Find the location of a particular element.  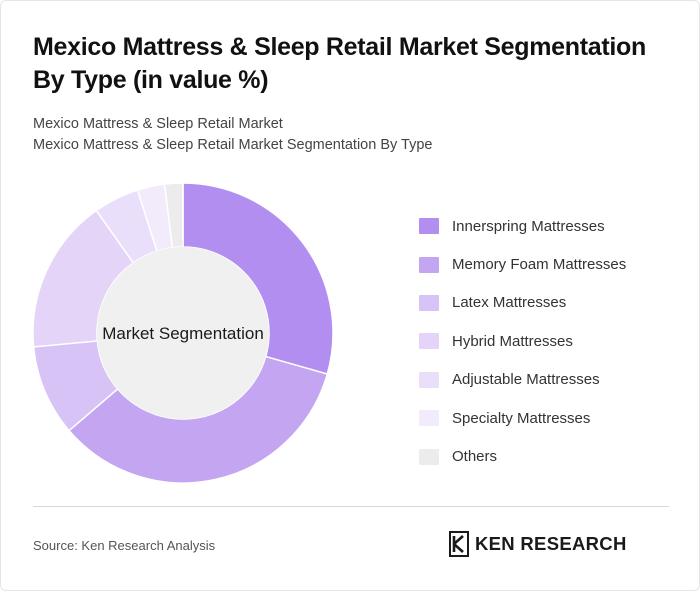

ken-research-logo: KEN RESEARCH is located at coordinates (537, 544).